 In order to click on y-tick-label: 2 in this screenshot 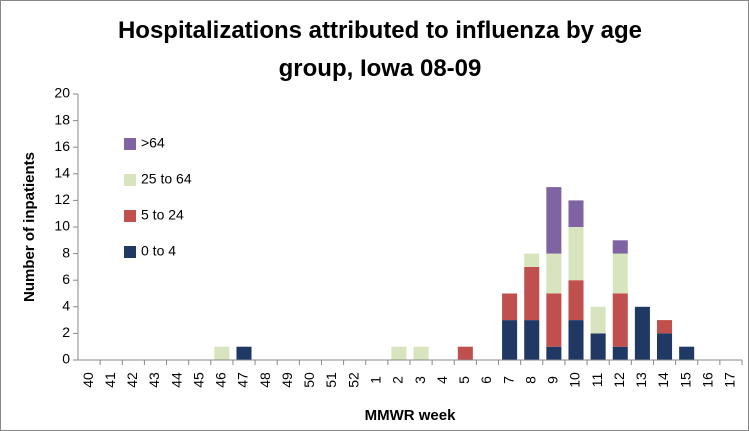, I will do `click(66, 332)`.